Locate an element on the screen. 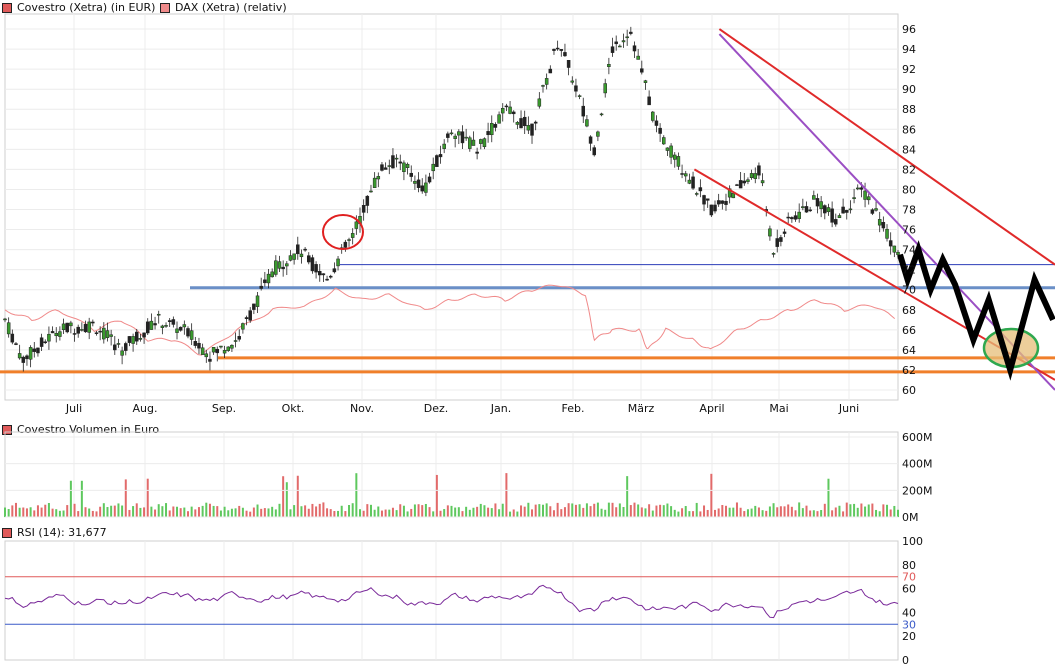  legend-volume: Covestro Volumen in Euro is located at coordinates (80, 429).